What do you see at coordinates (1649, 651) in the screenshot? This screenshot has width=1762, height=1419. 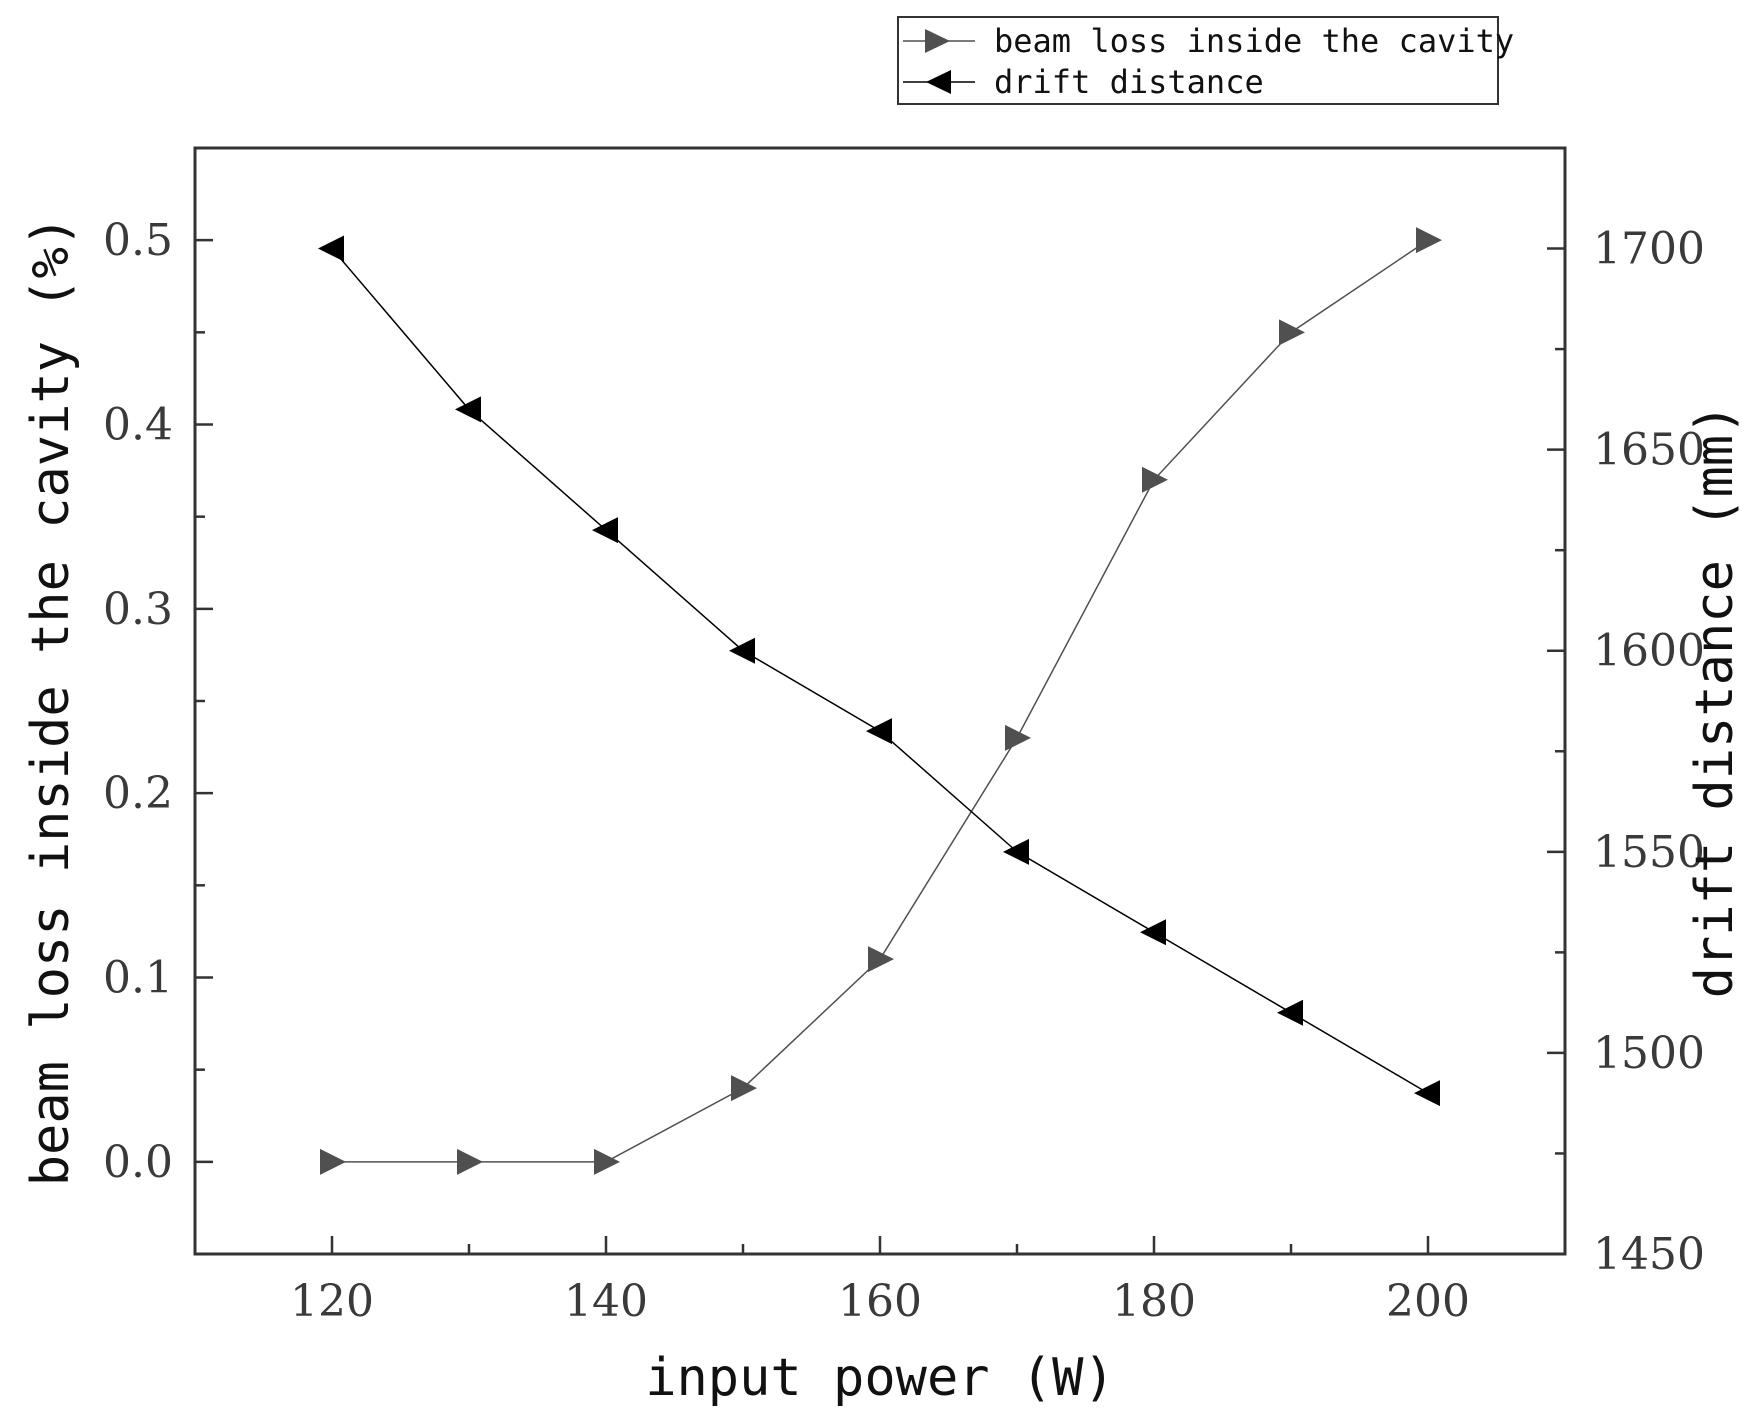 I see `y2-tick-label: 1600` at bounding box center [1649, 651].